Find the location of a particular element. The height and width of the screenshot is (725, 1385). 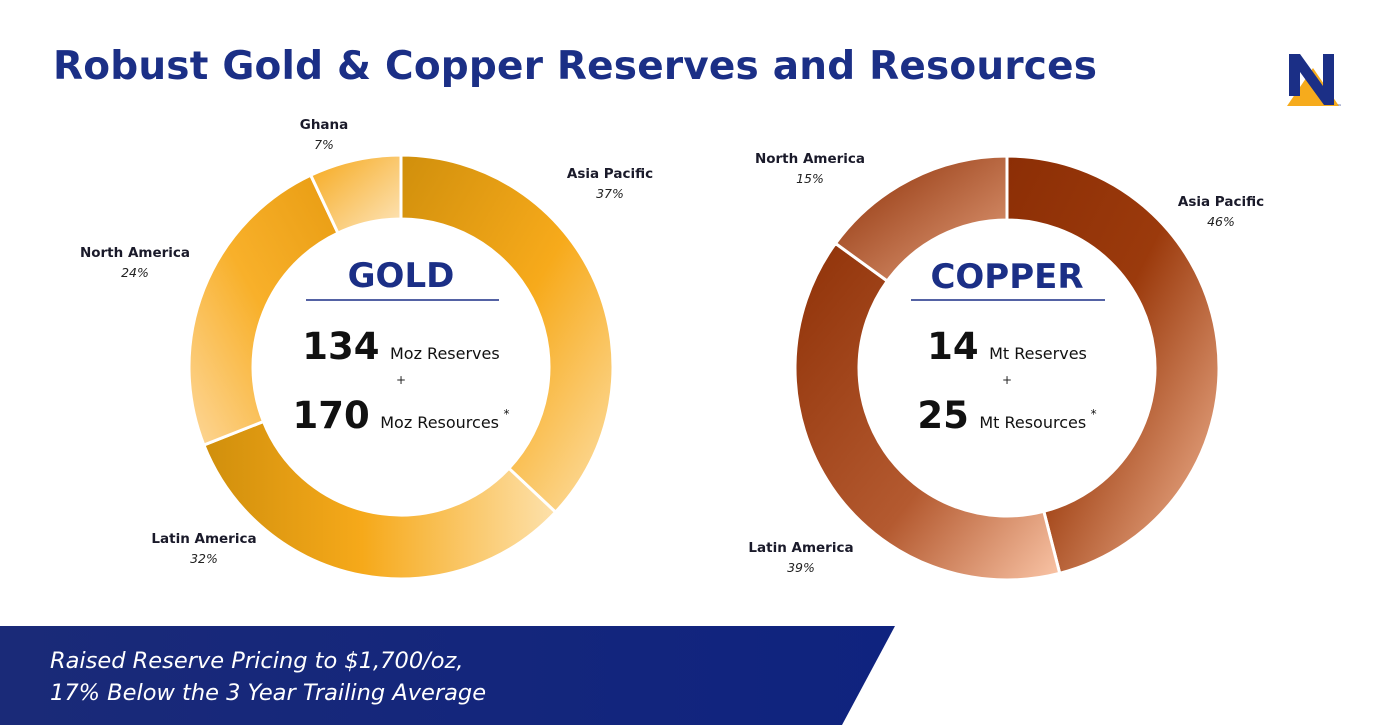

gold-pct-north-america: 24% is located at coordinates (135, 272).